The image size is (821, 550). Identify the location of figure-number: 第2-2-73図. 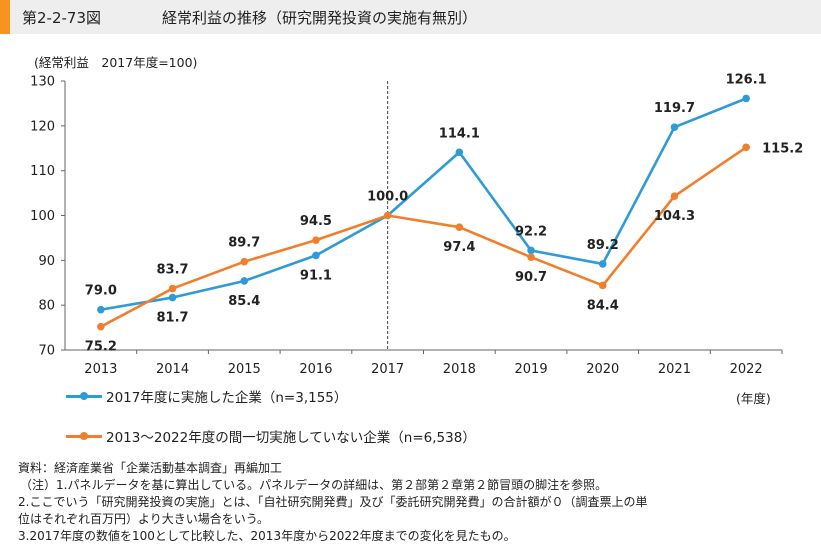
(61, 18).